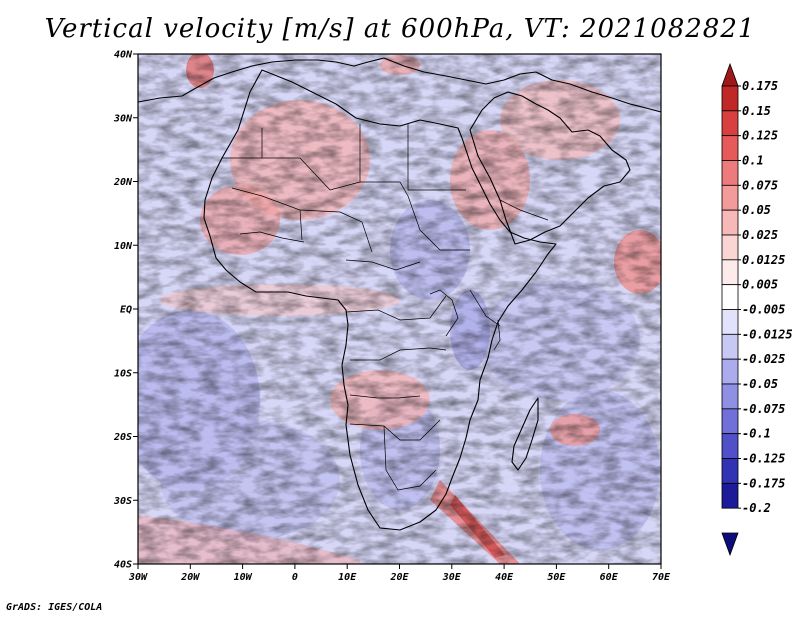 Image resolution: width=800 pixels, height=618 pixels. I want to click on y-tick-label: 20N, so click(123, 182).